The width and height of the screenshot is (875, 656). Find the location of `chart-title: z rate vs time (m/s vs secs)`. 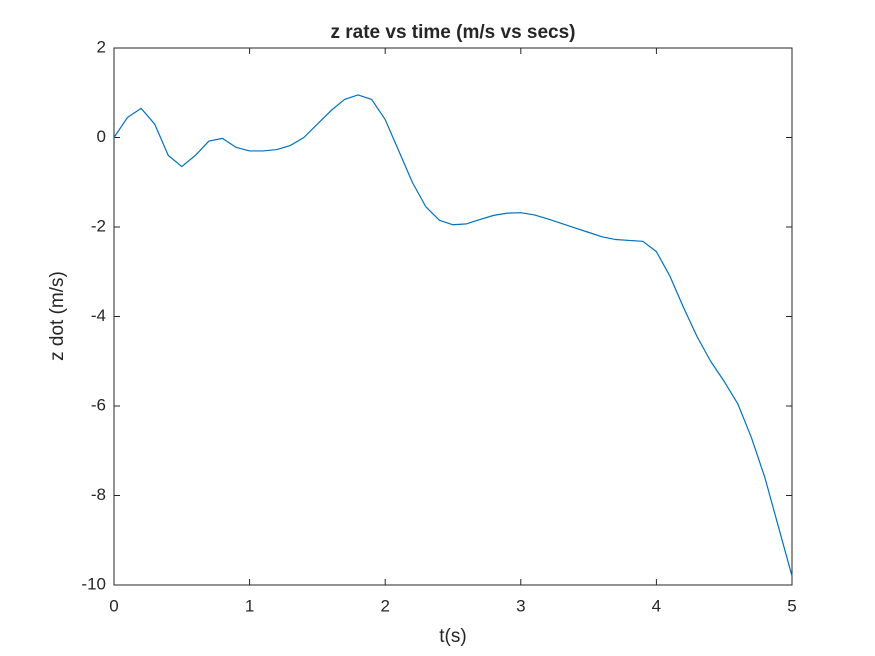

chart-title: z rate vs time (m/s vs secs) is located at coordinates (452, 32).